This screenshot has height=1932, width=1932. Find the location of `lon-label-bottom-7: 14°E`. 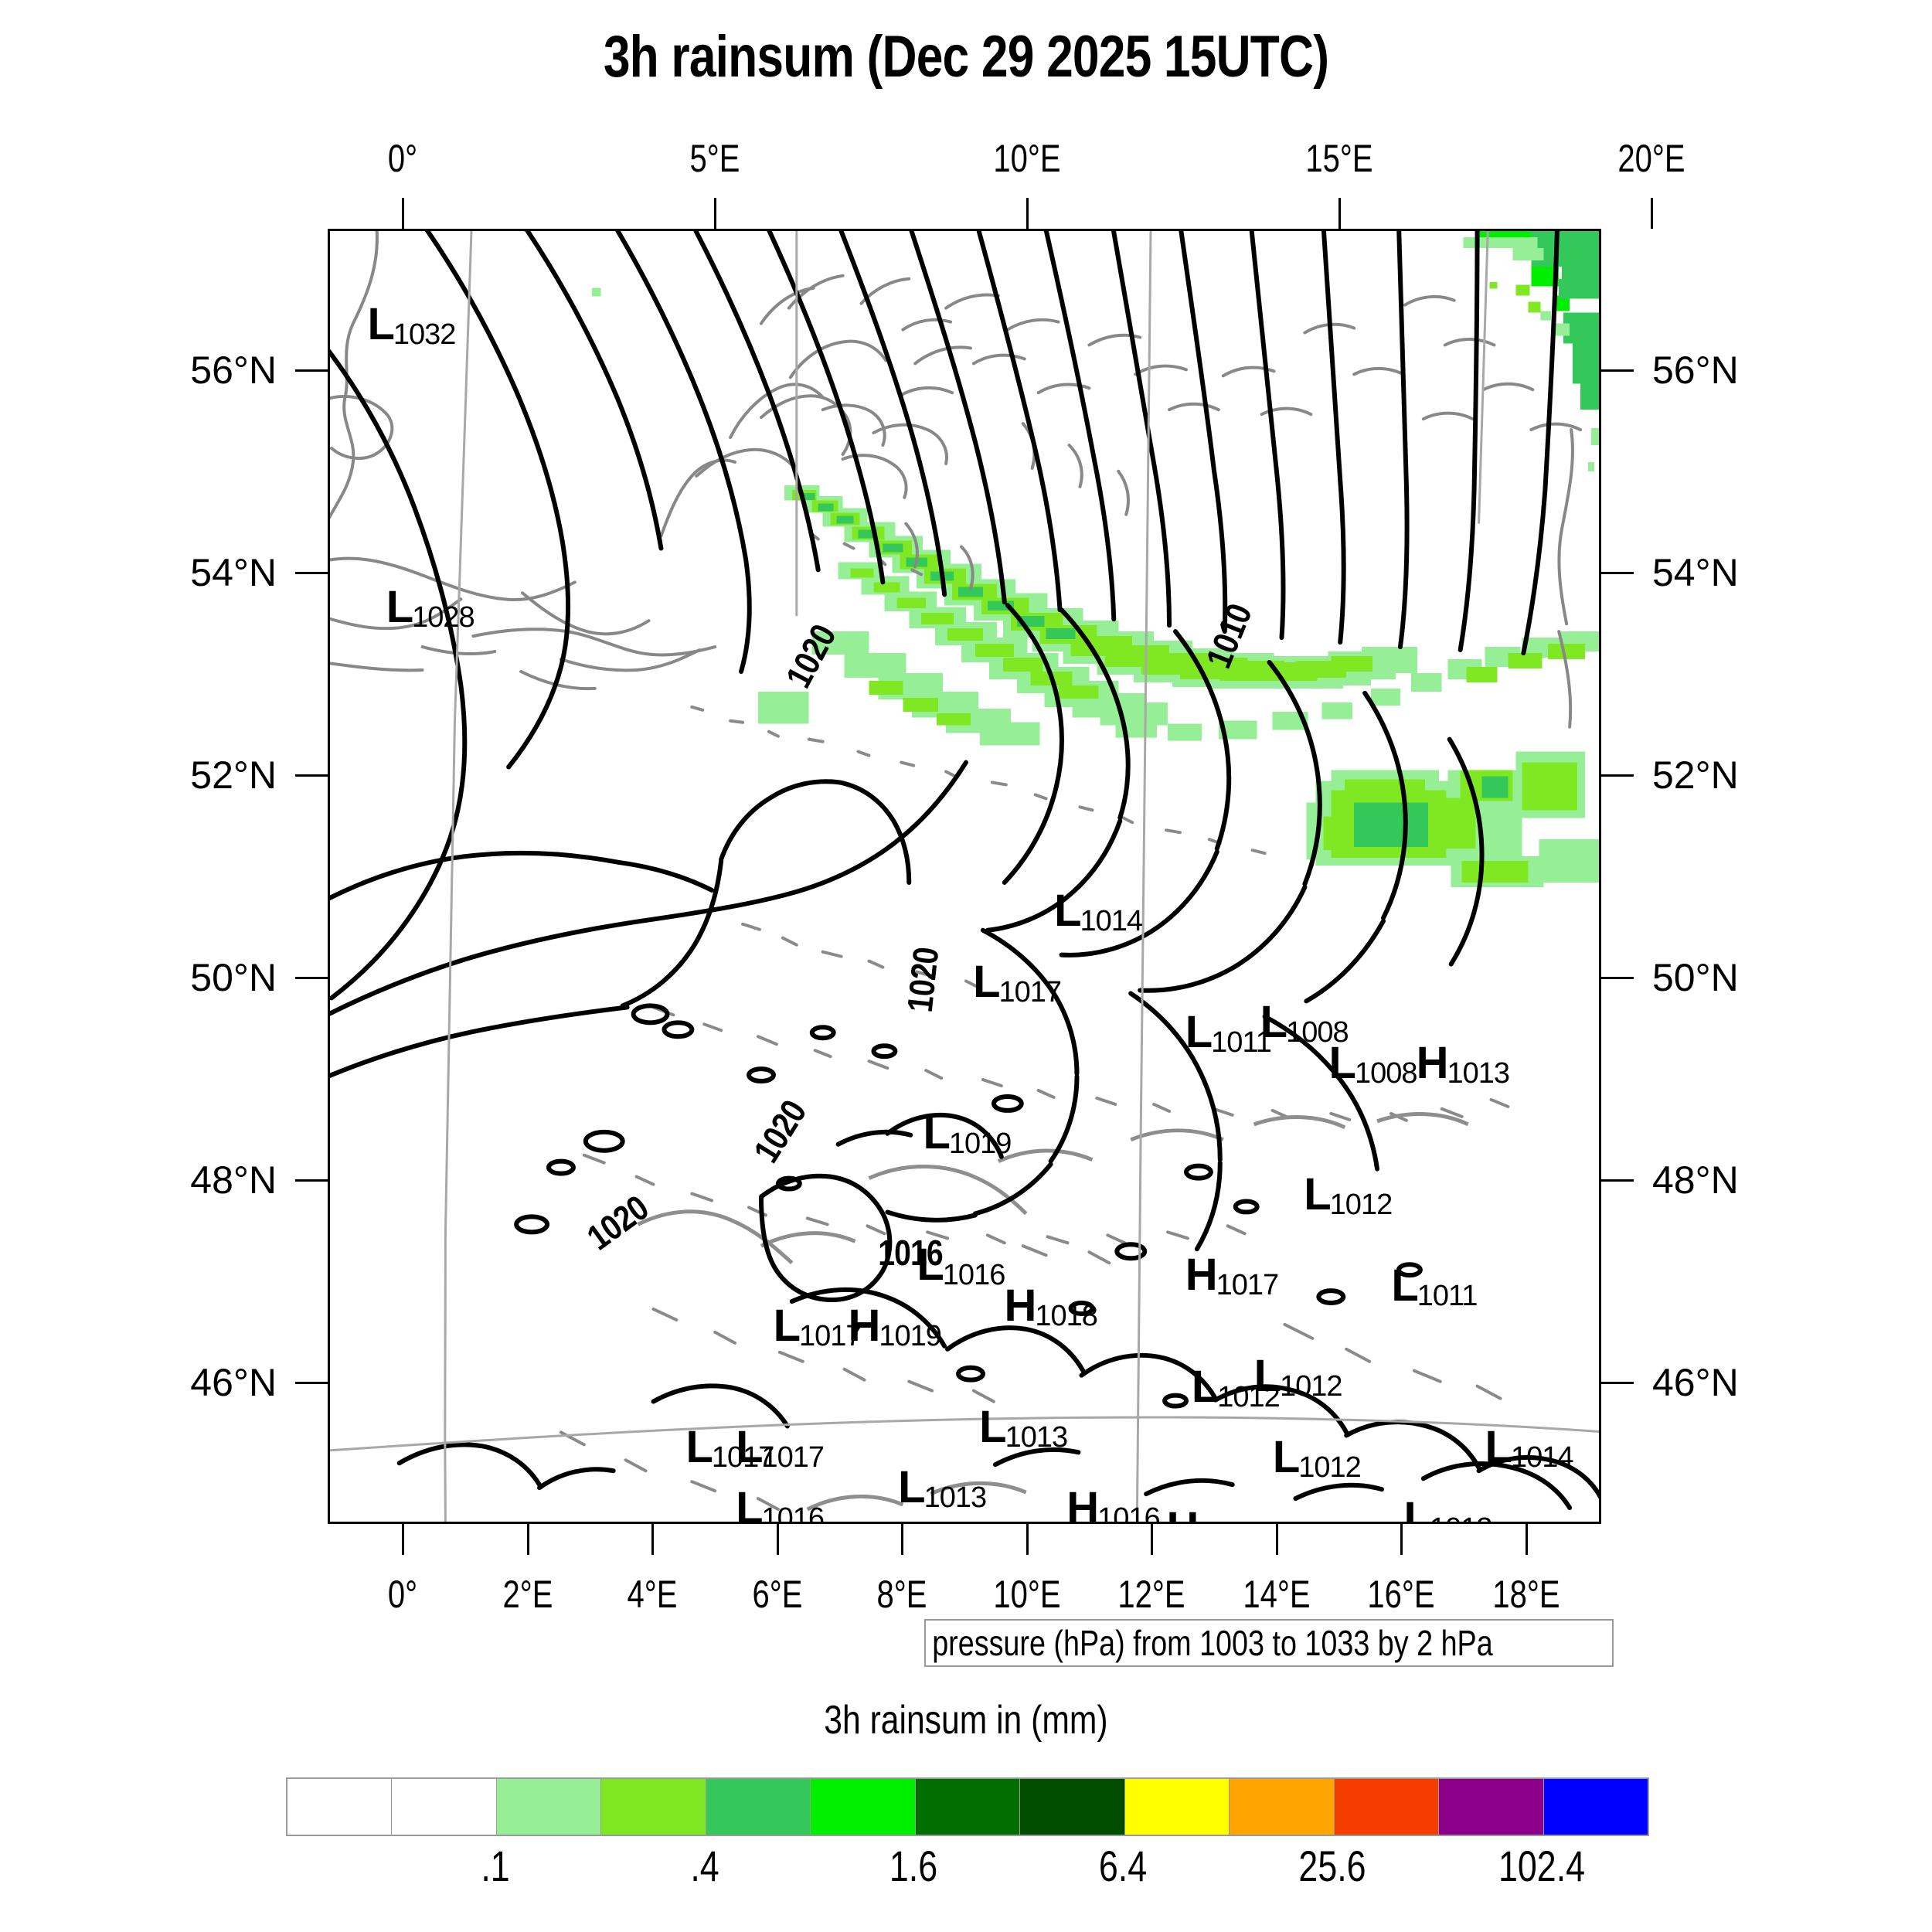

lon-label-bottom-7: 14°E is located at coordinates (1277, 1595).